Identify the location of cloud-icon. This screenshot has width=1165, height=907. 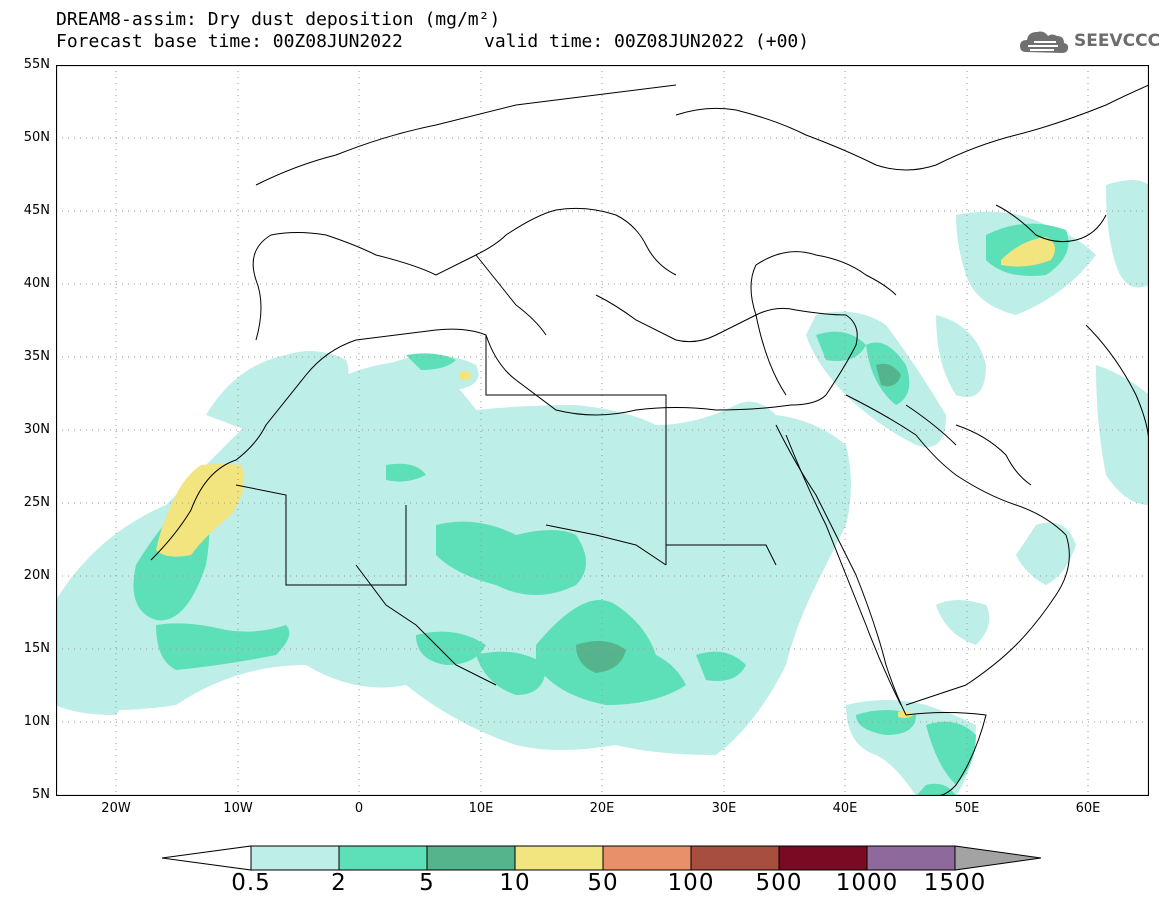
(1044, 42).